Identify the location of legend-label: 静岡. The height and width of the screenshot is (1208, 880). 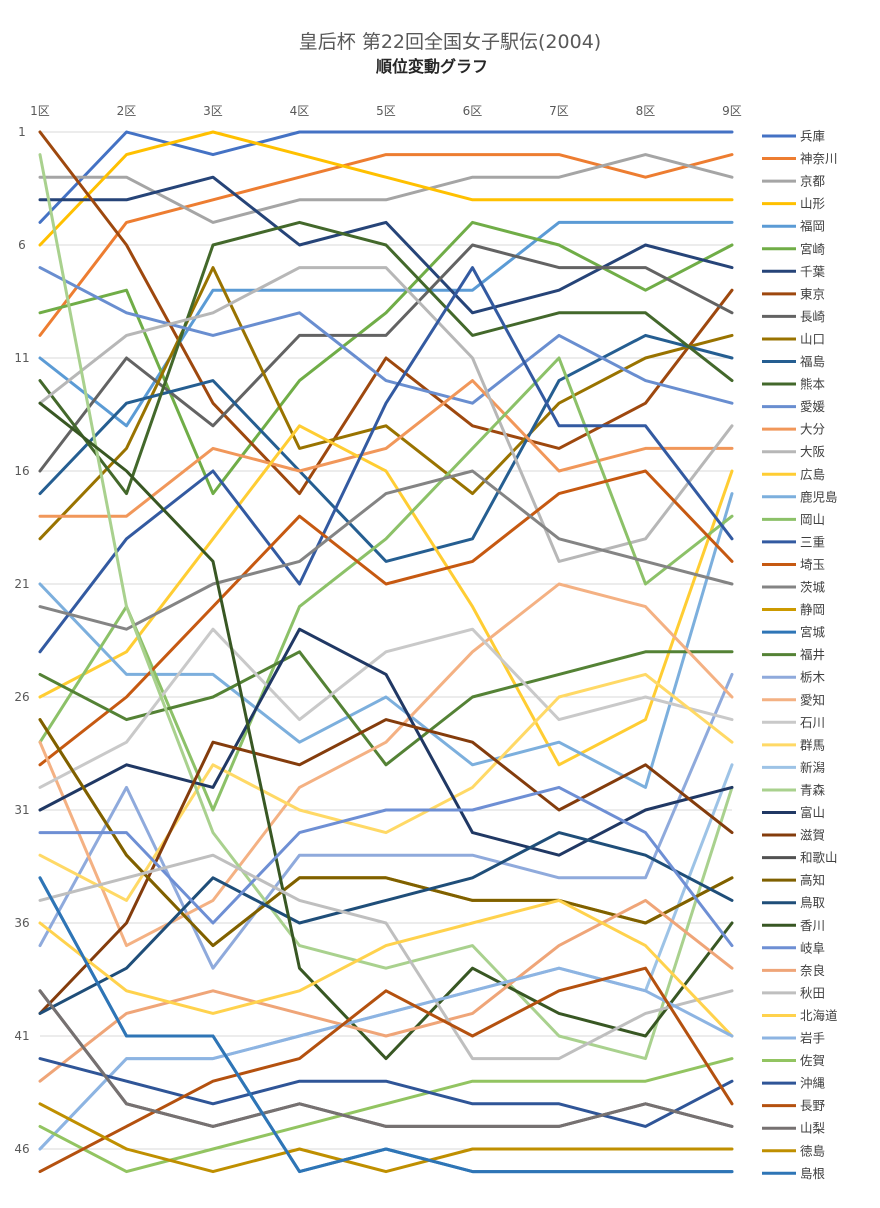
(812, 609).